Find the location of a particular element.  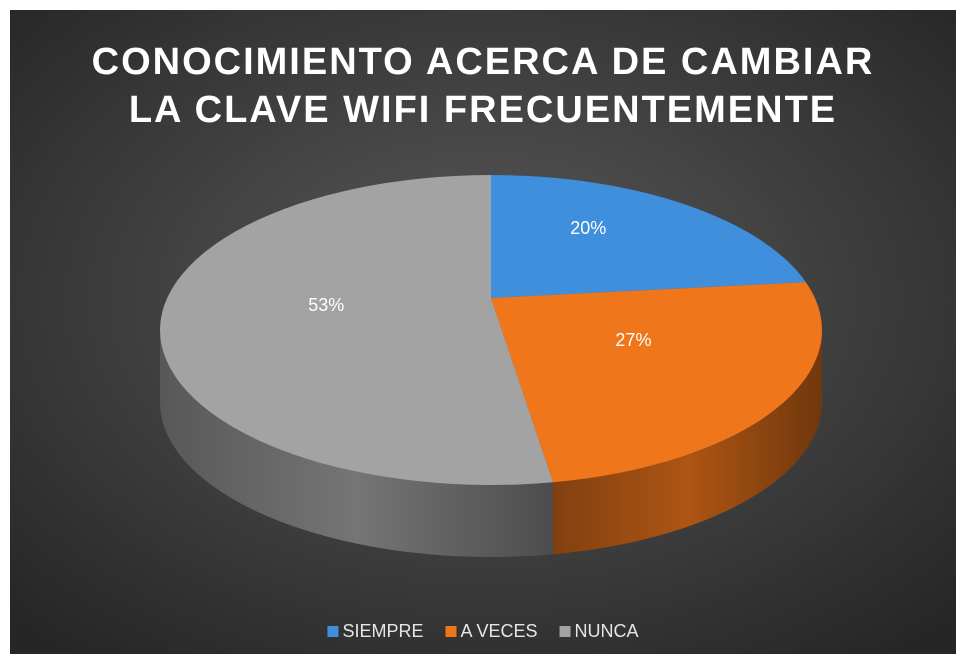

data-label: 20% is located at coordinates (588, 228).